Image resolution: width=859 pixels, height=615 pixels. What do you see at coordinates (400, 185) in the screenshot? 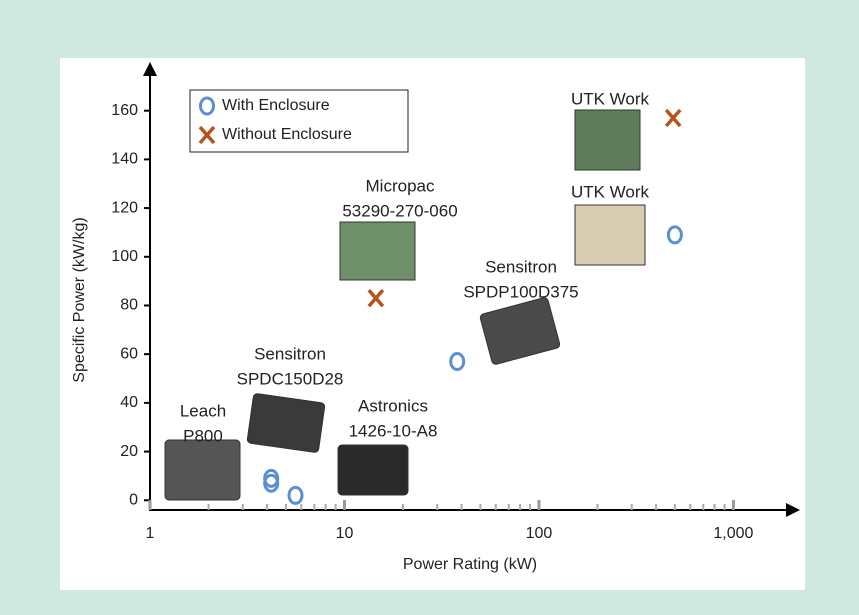
I see `annotation: Micropac` at bounding box center [400, 185].